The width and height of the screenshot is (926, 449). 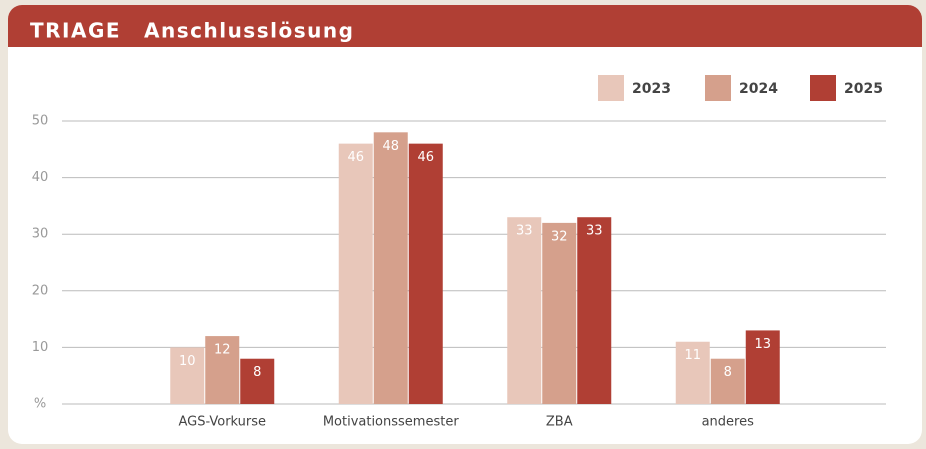 What do you see at coordinates (75, 31) in the screenshot?
I see `chart-title: TRIAGE` at bounding box center [75, 31].